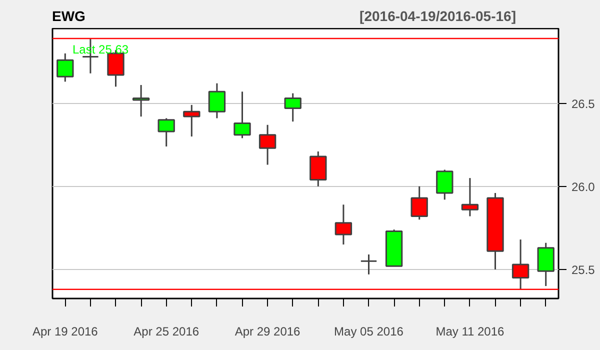 The image size is (600, 350). What do you see at coordinates (584, 103) in the screenshot?
I see `y-tick-label: 26.5` at bounding box center [584, 103].